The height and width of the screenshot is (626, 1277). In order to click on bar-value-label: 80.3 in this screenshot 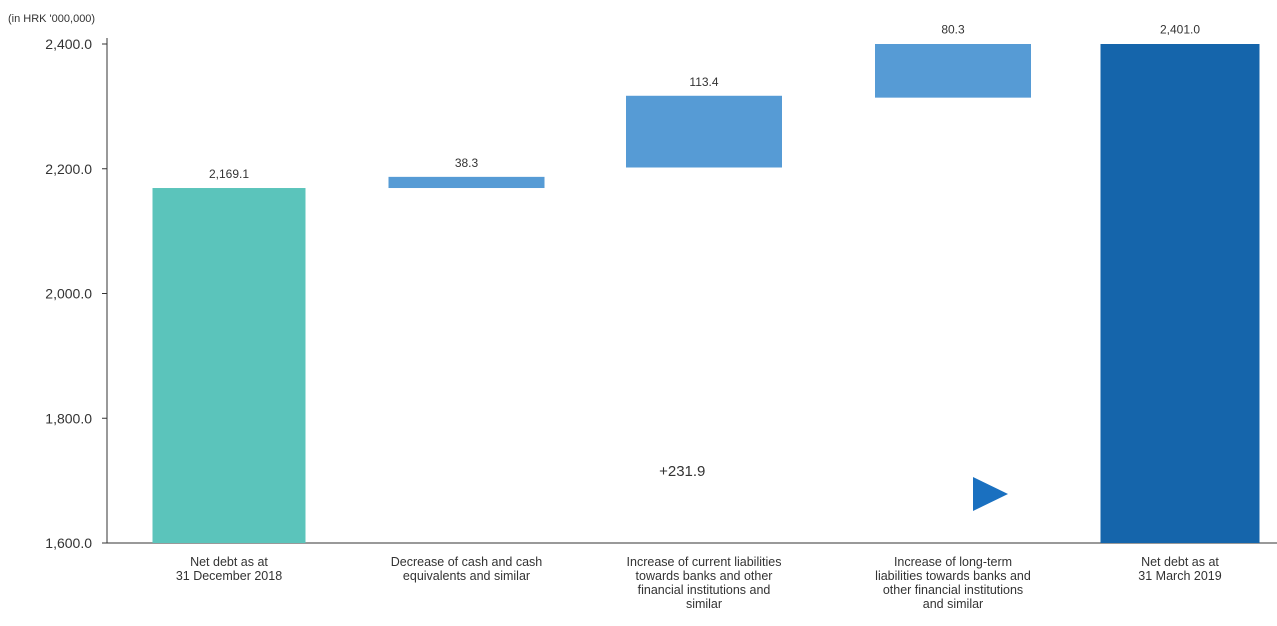, I will do `click(953, 29)`.